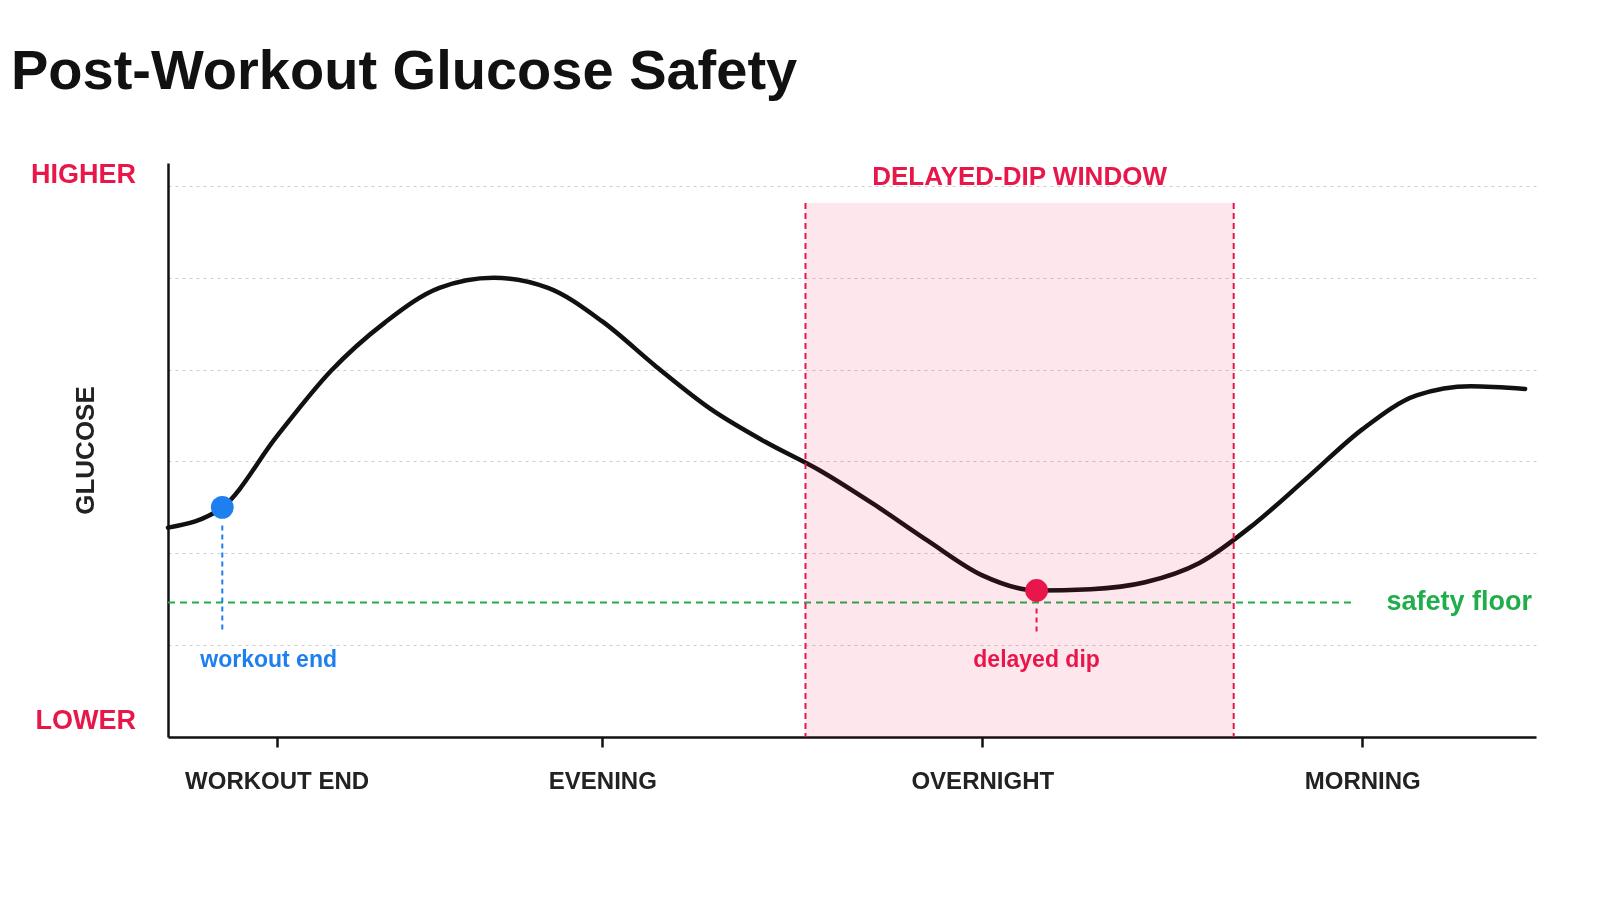 This screenshot has width=1600, height=901. What do you see at coordinates (602, 780) in the screenshot?
I see `x-tick-label: EVENING` at bounding box center [602, 780].